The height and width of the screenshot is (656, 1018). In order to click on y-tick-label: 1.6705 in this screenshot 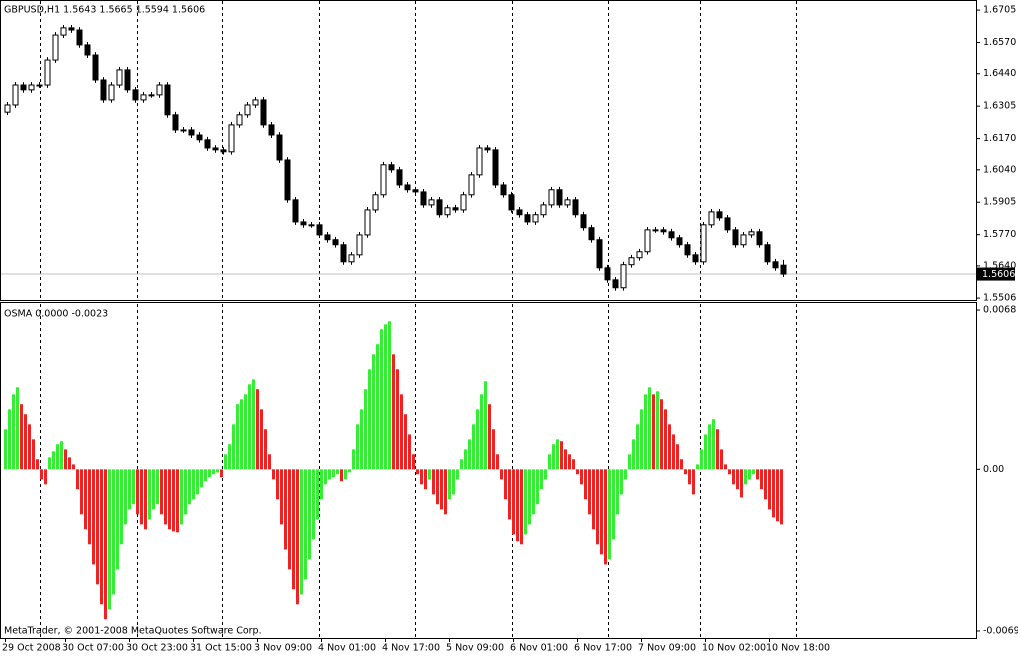, I will do `click(999, 10)`.